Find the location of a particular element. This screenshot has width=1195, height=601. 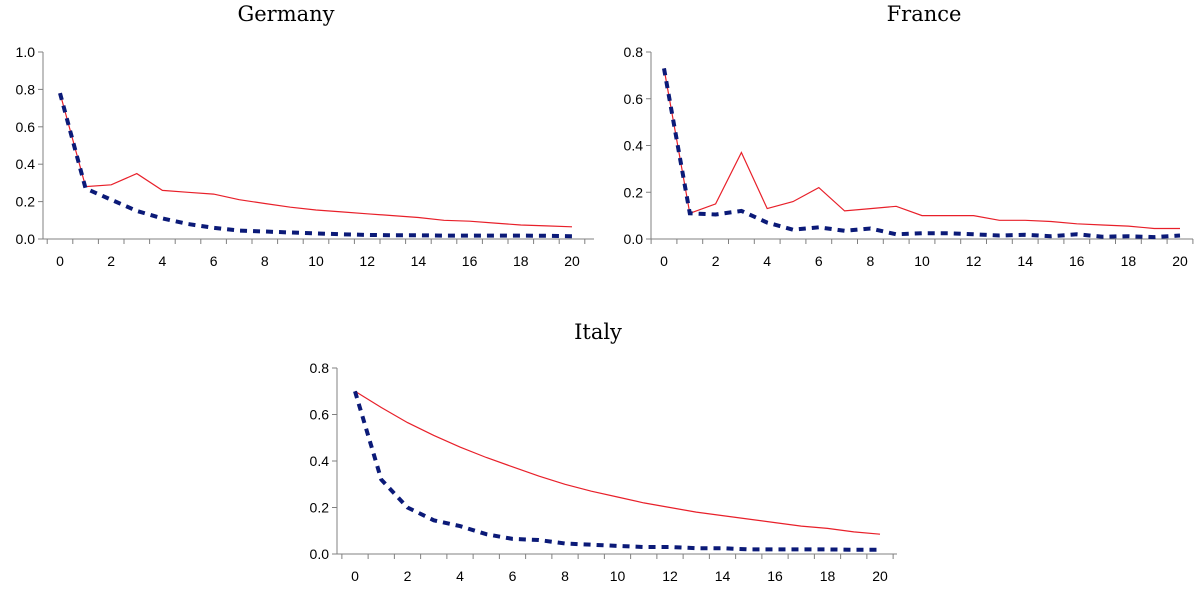

france-x-tick-label: 16 is located at coordinates (1077, 261).